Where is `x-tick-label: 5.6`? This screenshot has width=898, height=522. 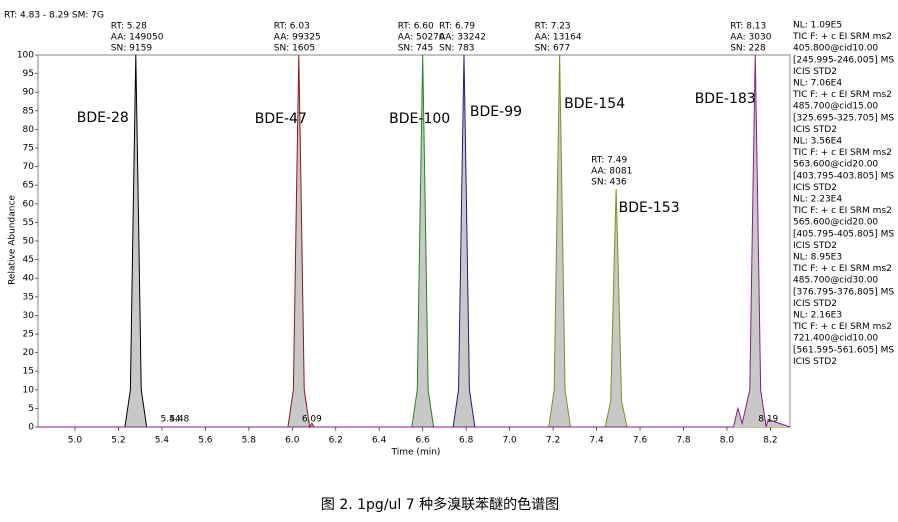 x-tick-label: 5.6 is located at coordinates (205, 441).